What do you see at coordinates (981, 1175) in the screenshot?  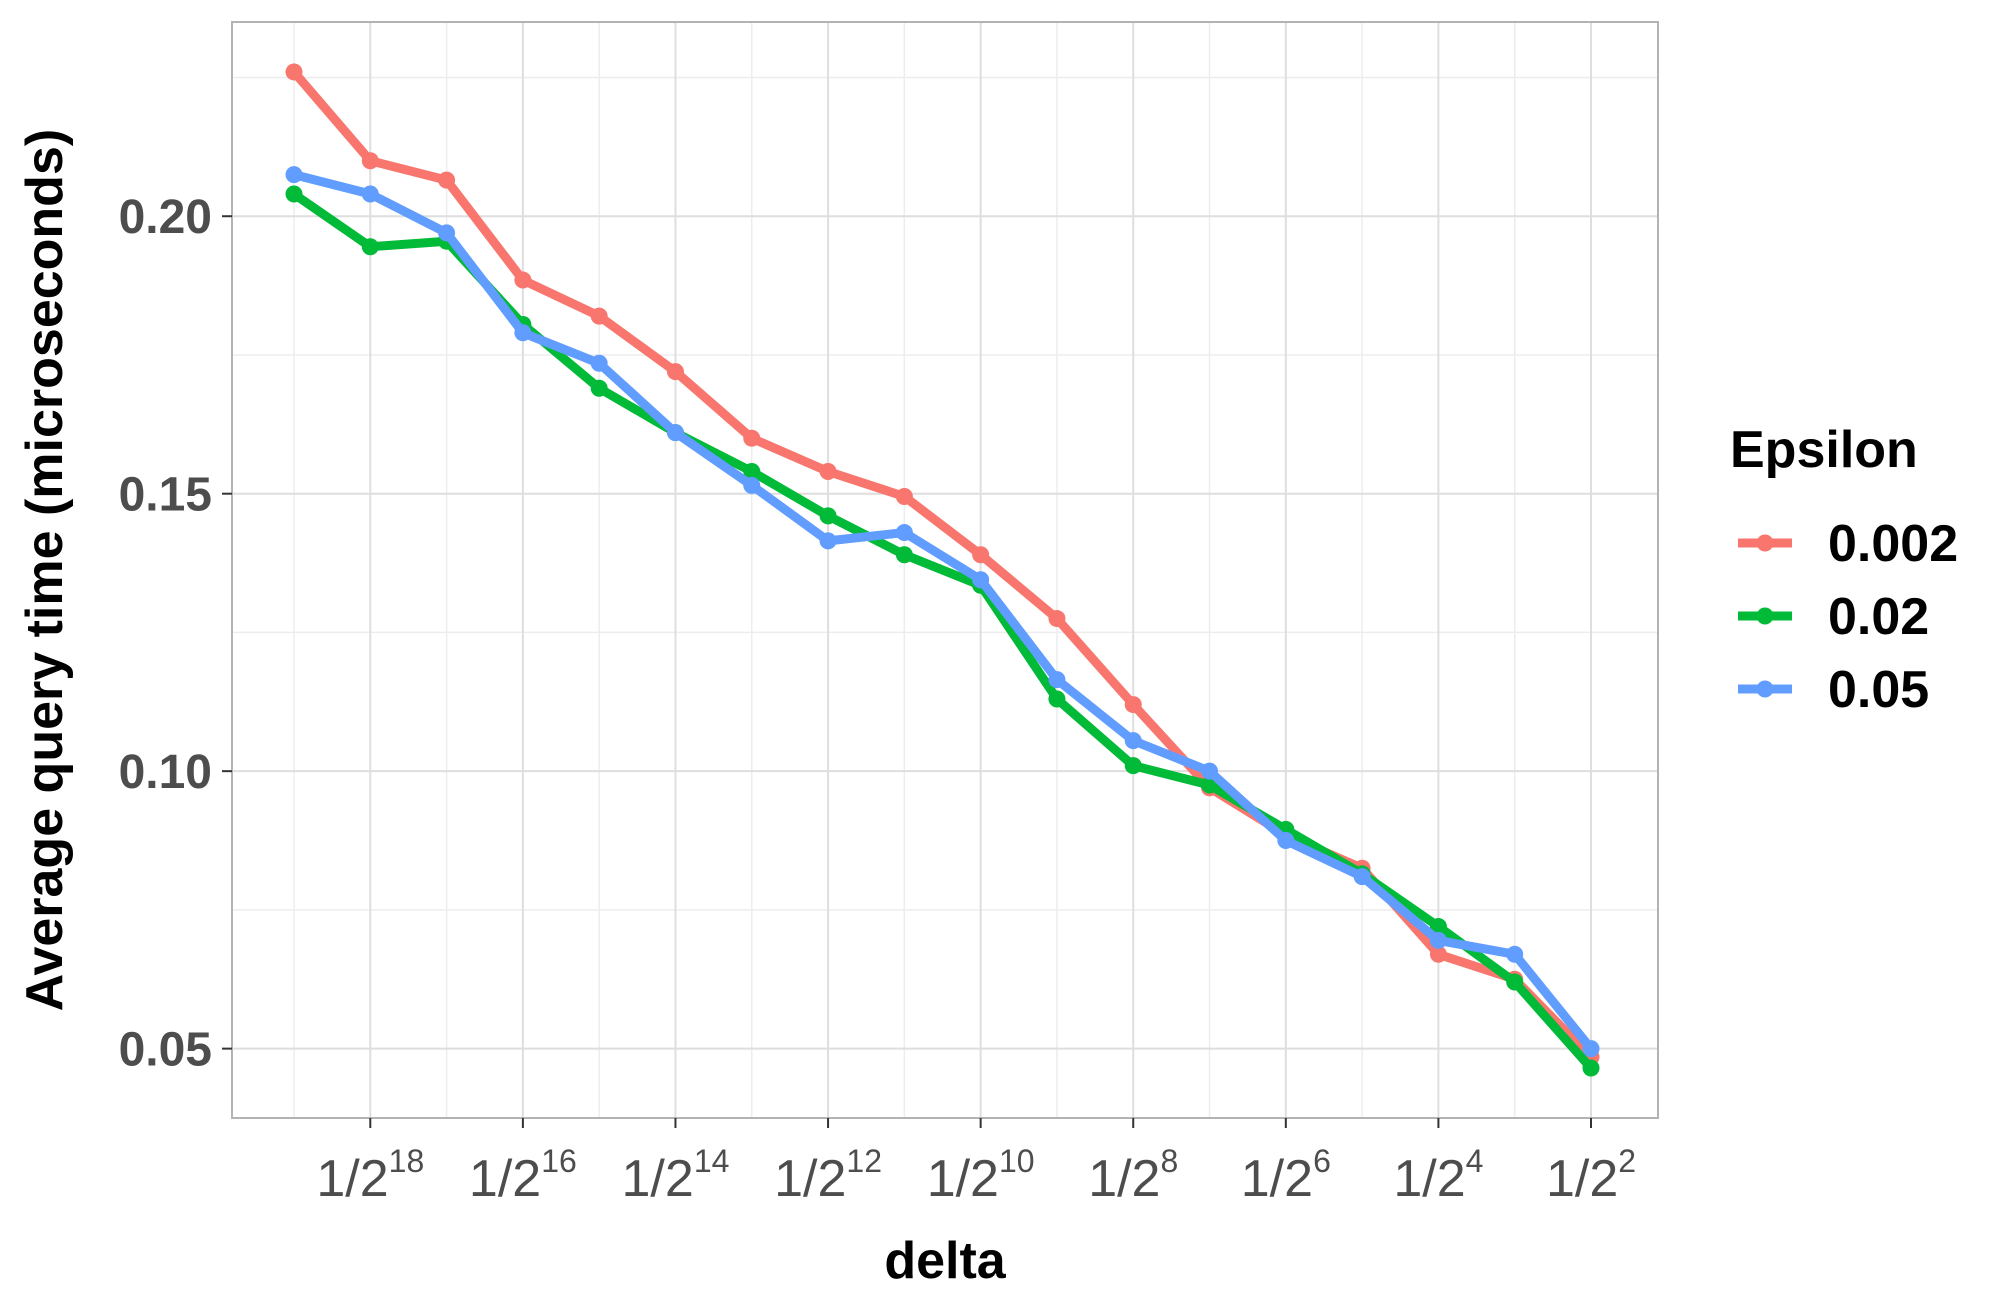 I see `x-tick-label: 1/210` at bounding box center [981, 1175].